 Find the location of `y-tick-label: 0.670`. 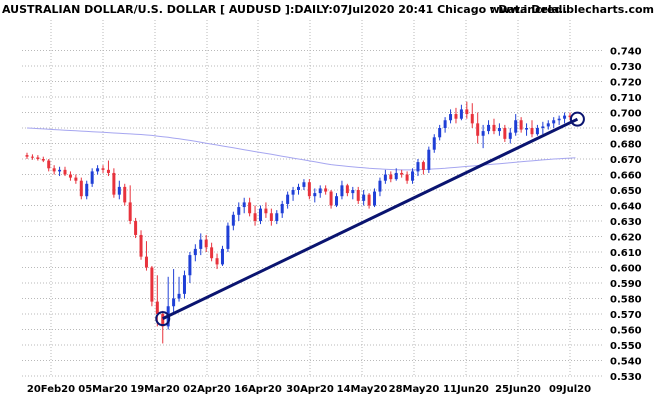

y-tick-label: 0.670 is located at coordinates (626, 160).